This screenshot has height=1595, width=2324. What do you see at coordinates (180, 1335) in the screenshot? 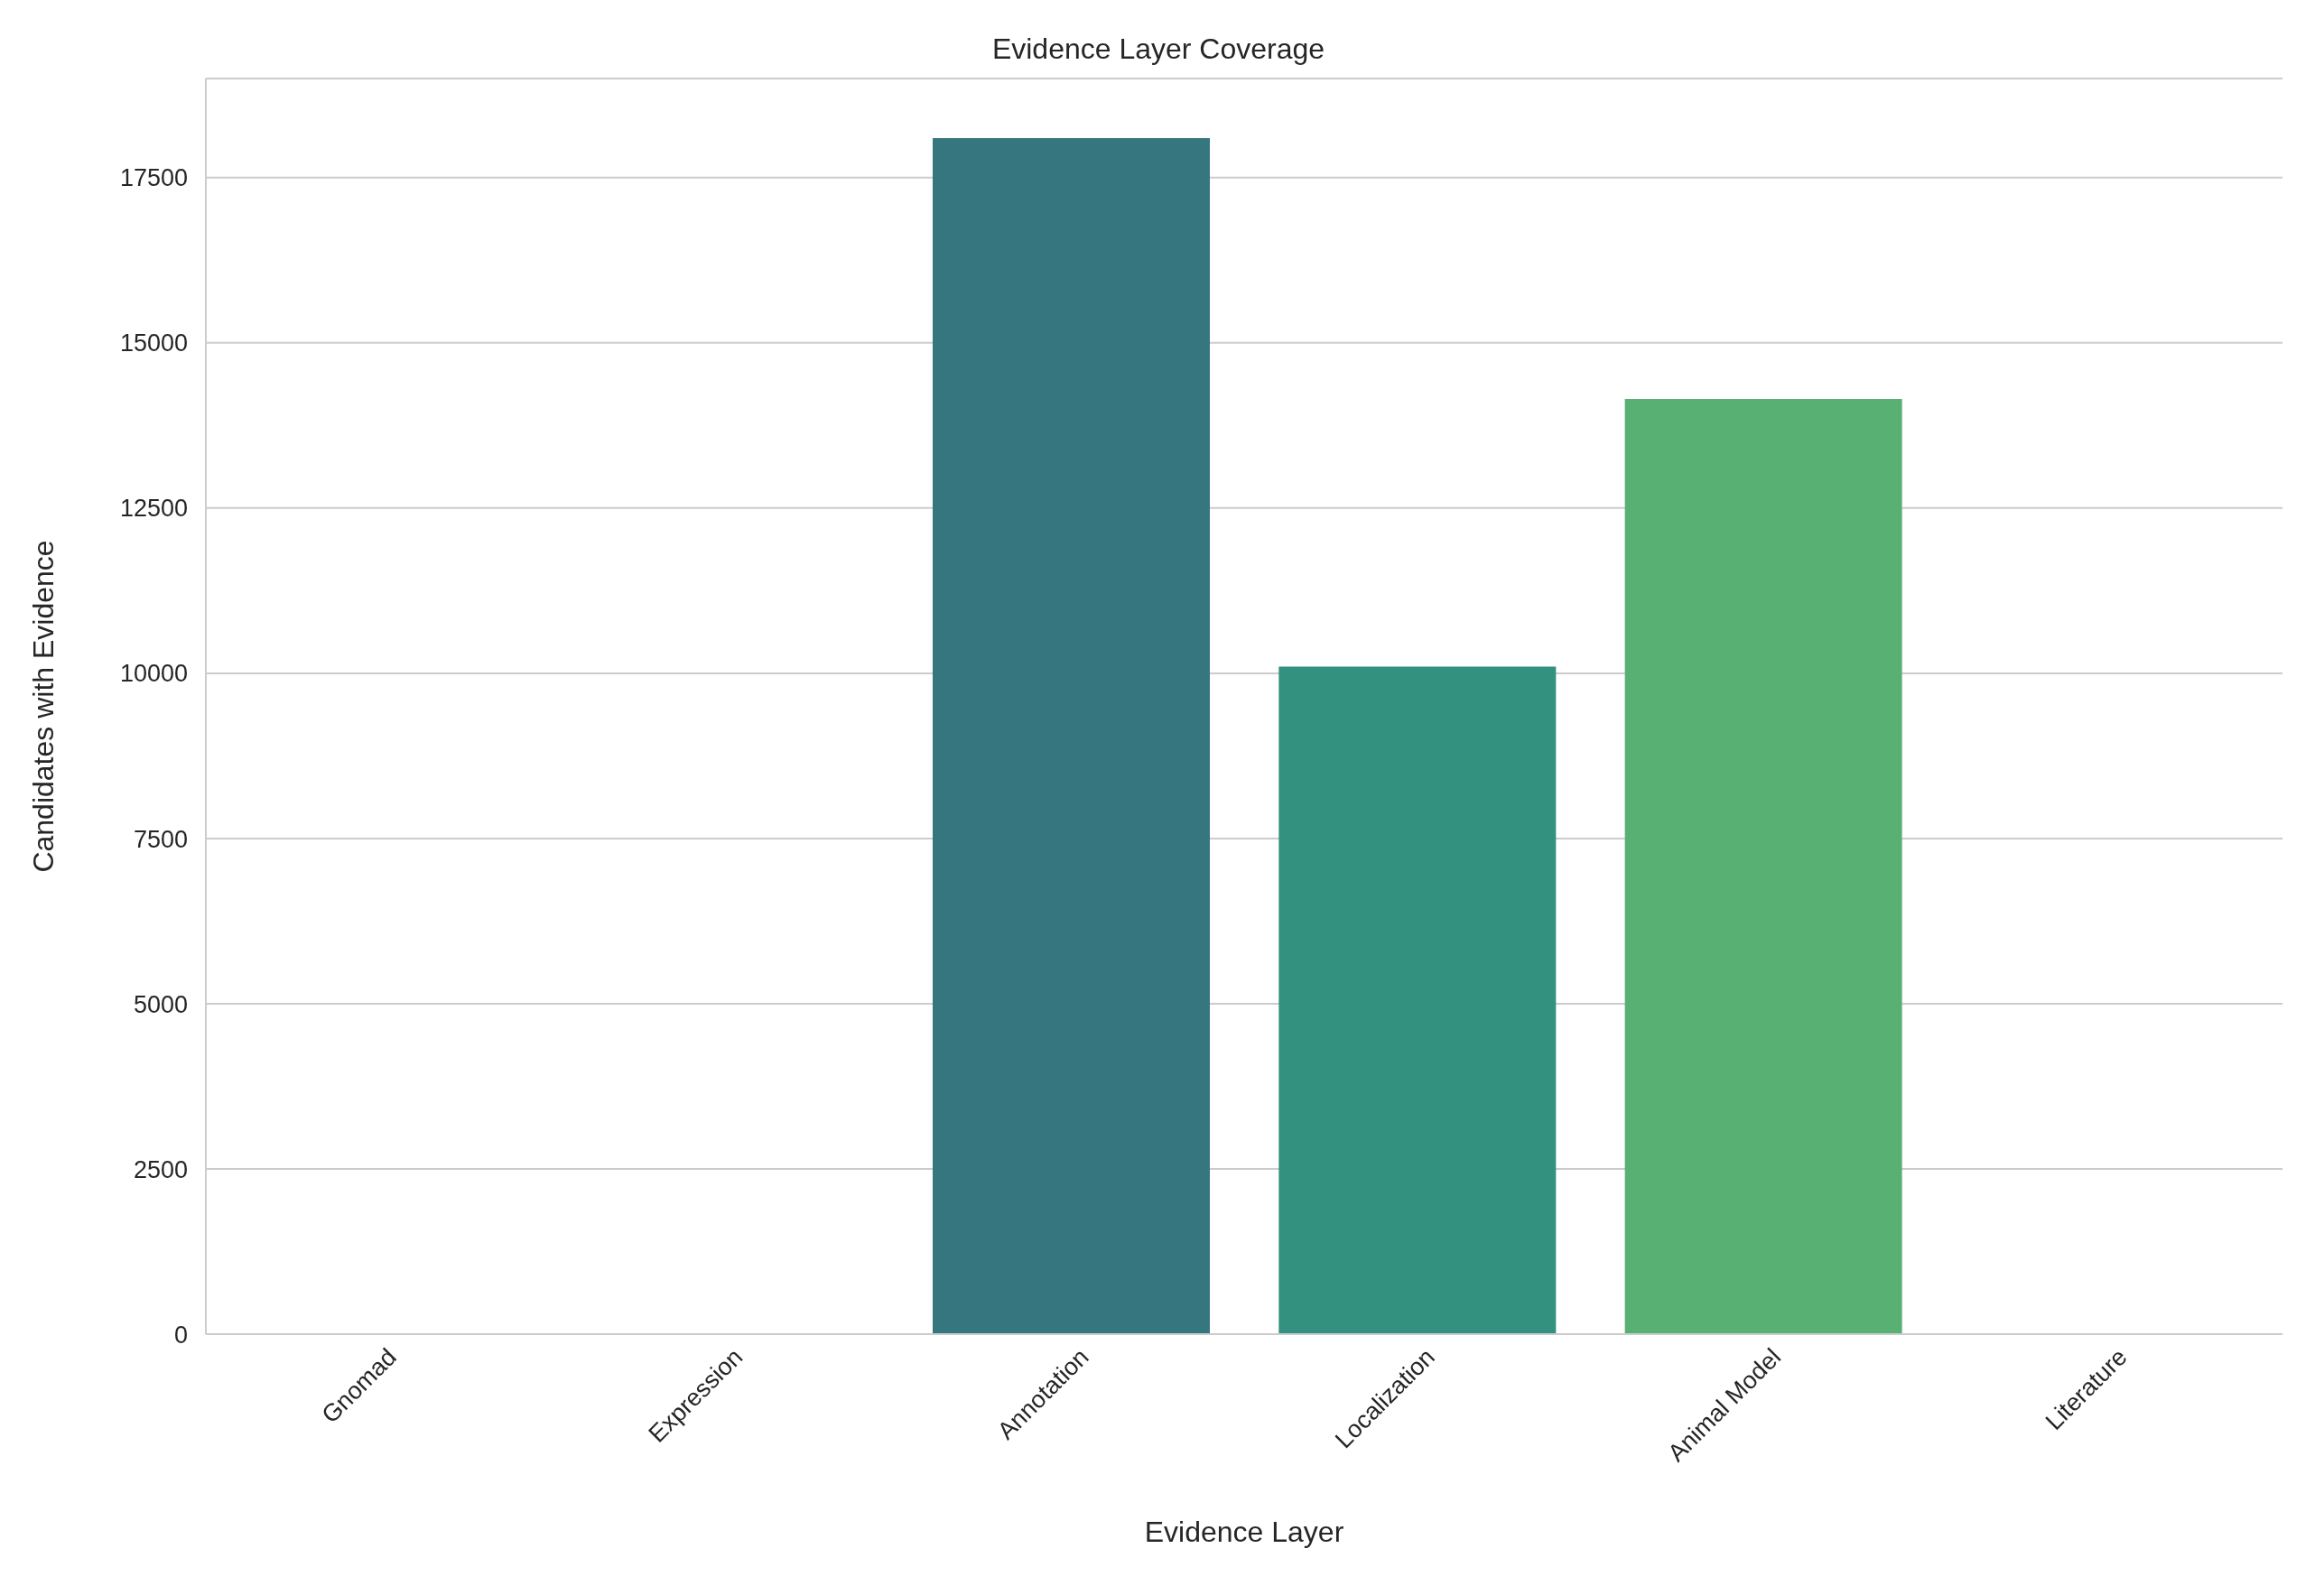
I see `y-tick-label: 0` at bounding box center [180, 1335].